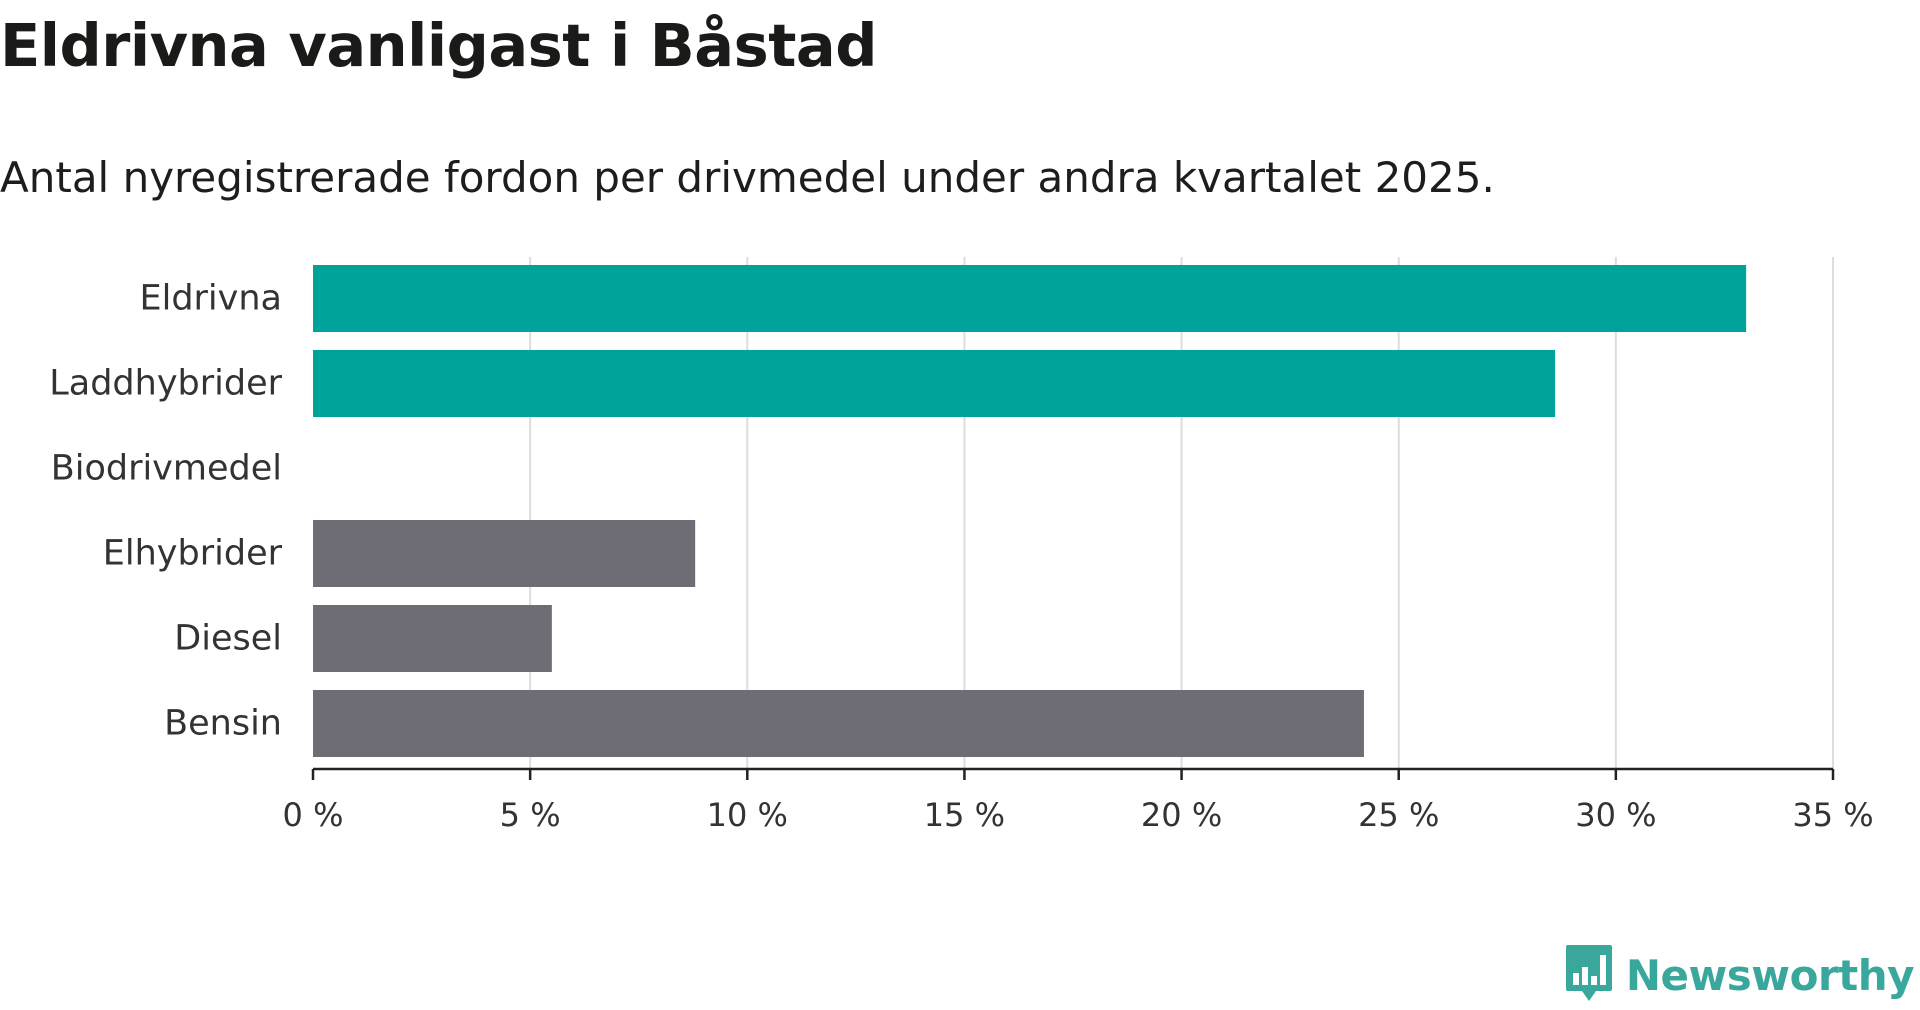 This screenshot has height=1010, width=1920. I want to click on x-tick-label: 15 %, so click(964, 815).